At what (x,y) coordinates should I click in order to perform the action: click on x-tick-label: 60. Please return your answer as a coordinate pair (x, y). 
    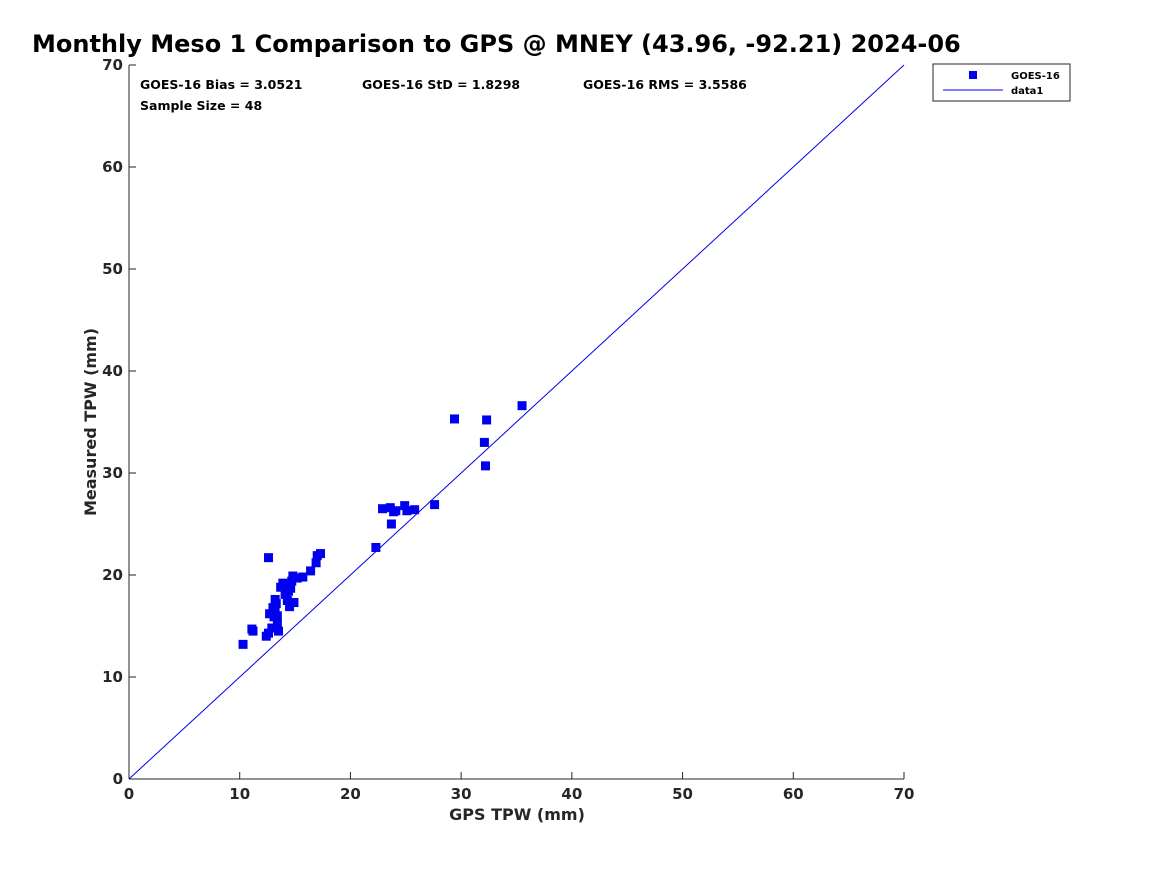
    Looking at the image, I should click on (793, 794).